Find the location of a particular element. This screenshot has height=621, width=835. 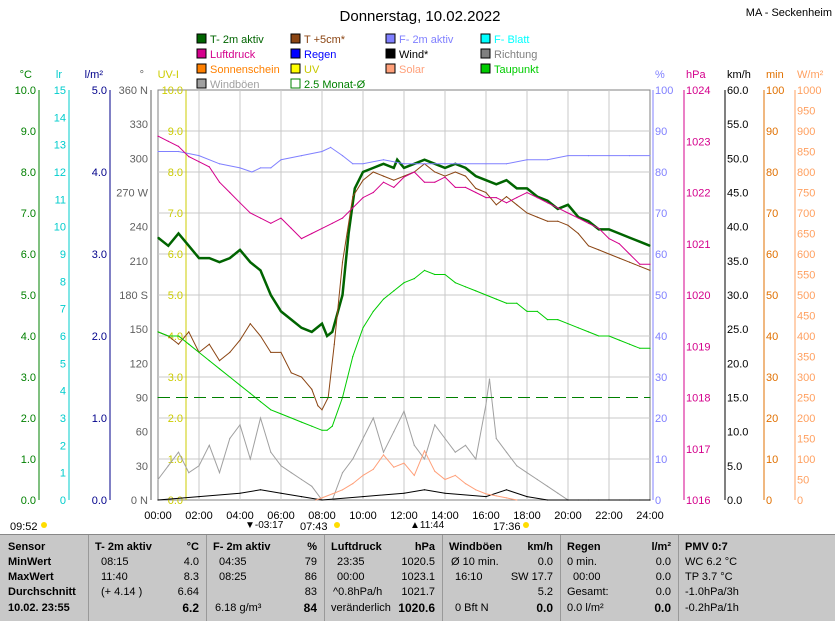

pmv-wc: WC 6.2 °C is located at coordinates (711, 562).